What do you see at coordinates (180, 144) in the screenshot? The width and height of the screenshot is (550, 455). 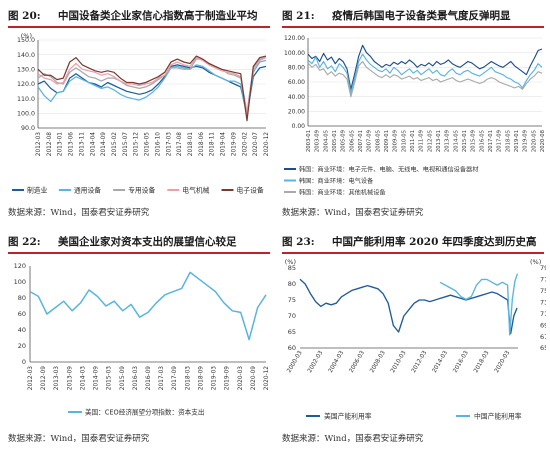 I see `x-tick-label: 2017-08` at bounding box center [180, 144].